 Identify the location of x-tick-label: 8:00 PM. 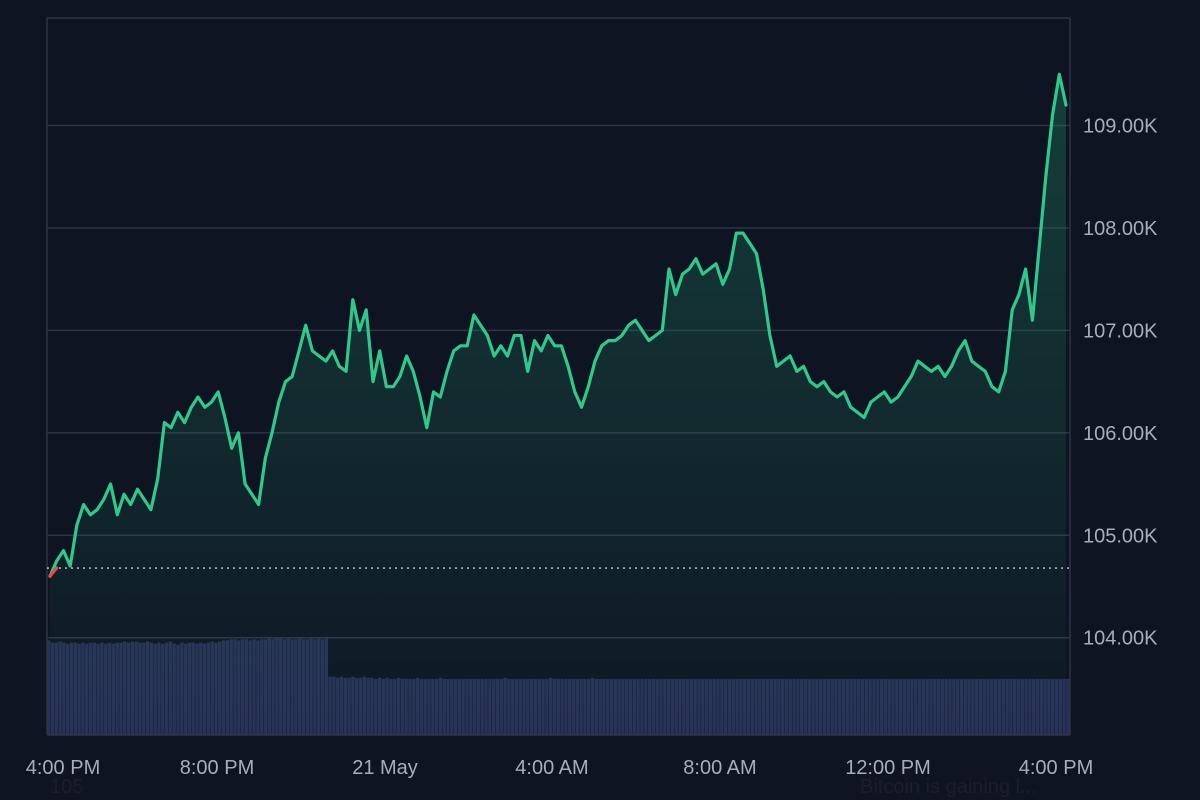
(217, 768).